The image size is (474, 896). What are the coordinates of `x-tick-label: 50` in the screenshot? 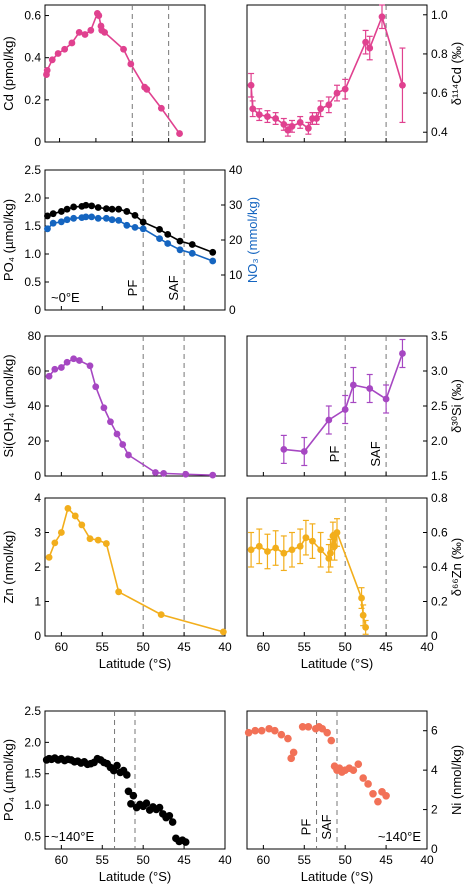 It's located at (144, 860).